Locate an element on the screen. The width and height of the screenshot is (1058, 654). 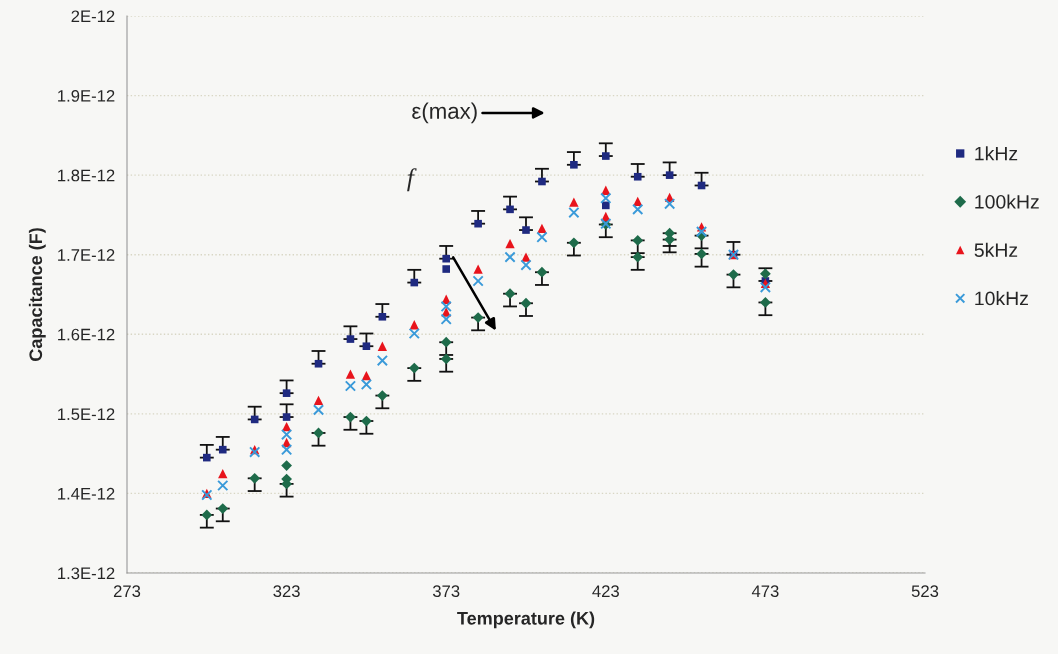
y-tick-label: 1.5E-12 is located at coordinates (86, 414).